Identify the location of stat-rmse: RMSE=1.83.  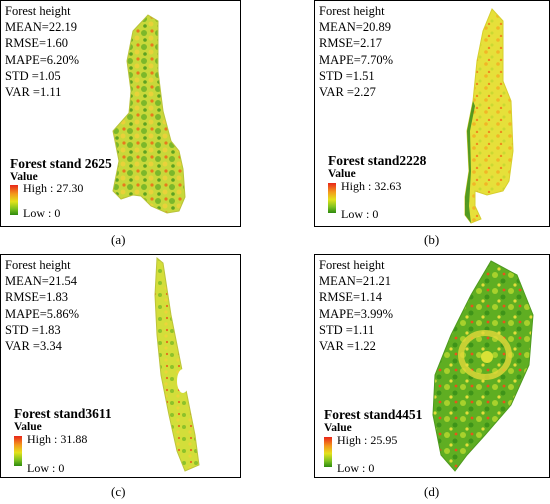
(36, 297).